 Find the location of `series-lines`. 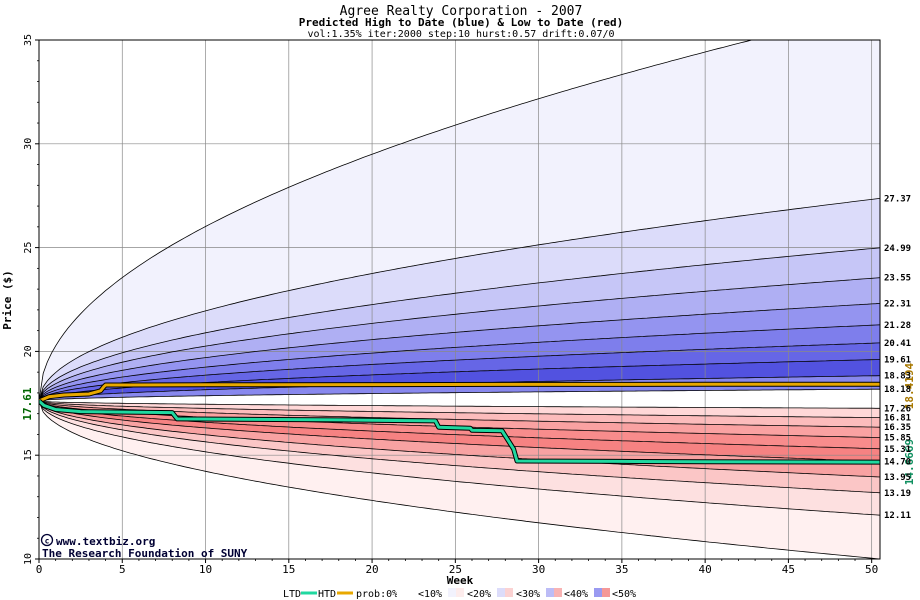

series-lines is located at coordinates (459, 423).